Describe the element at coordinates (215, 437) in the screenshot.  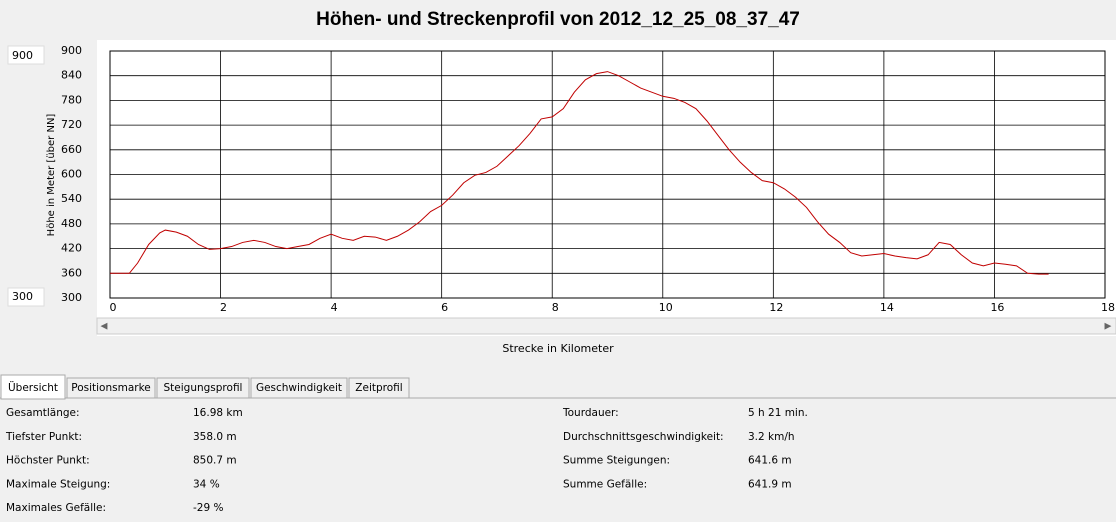
I see `stat-value: 358.0 m` at that location.